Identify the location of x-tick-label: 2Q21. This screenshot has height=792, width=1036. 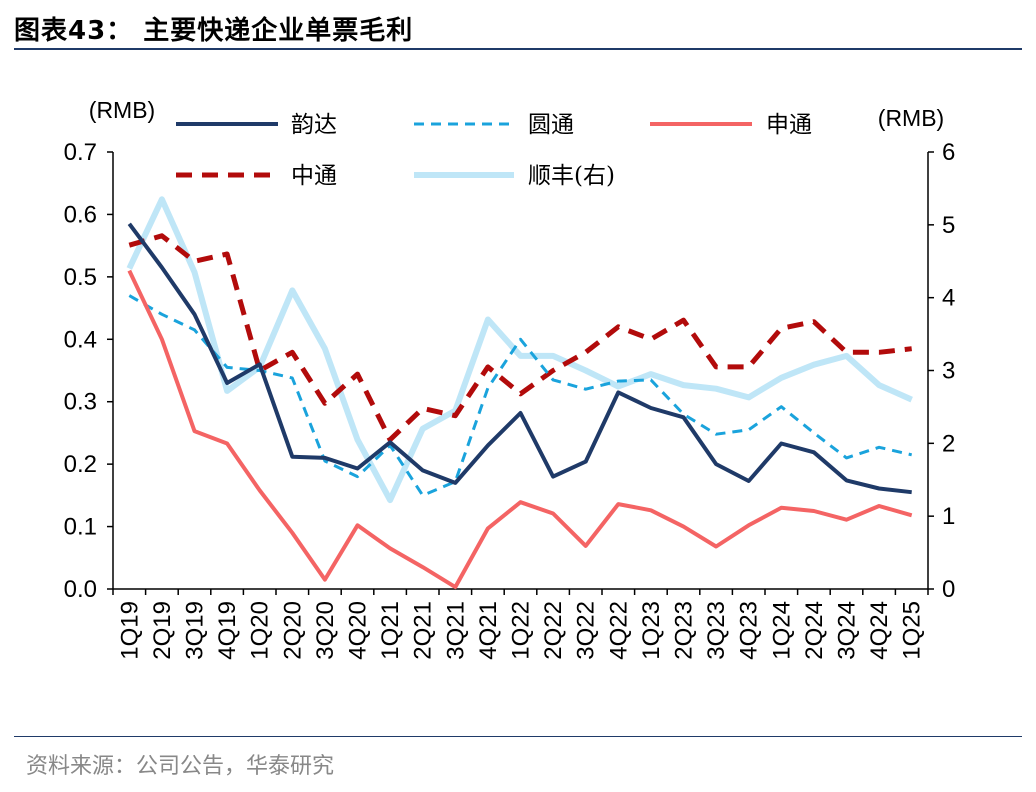
(423, 630).